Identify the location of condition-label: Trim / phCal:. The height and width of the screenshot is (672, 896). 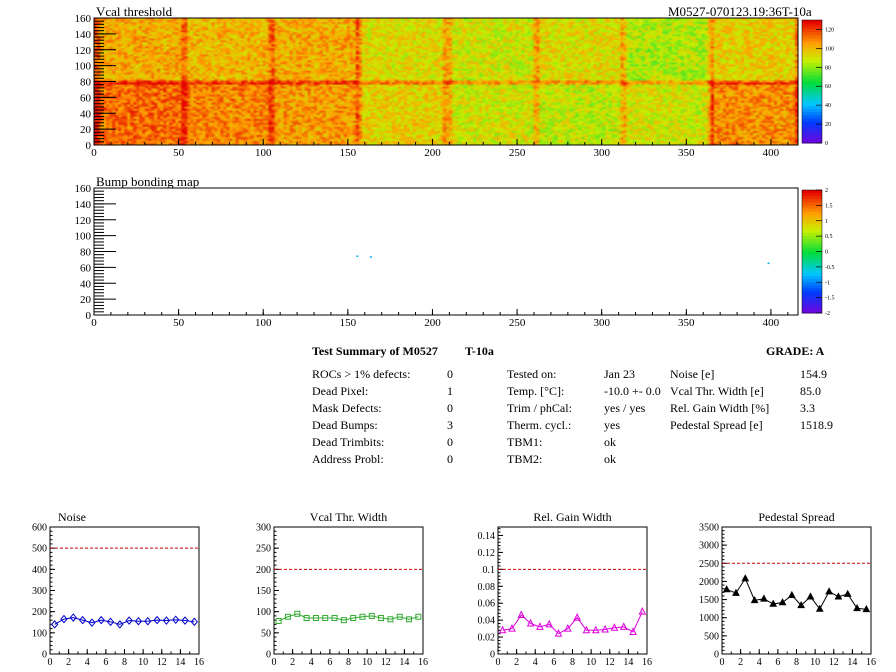
(539, 408).